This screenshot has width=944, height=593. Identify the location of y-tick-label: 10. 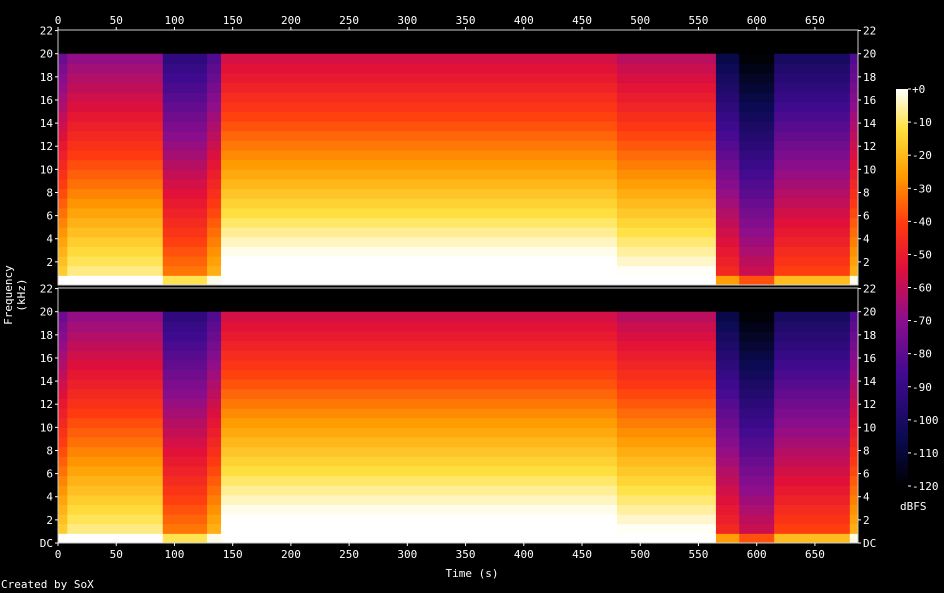
(46, 427).